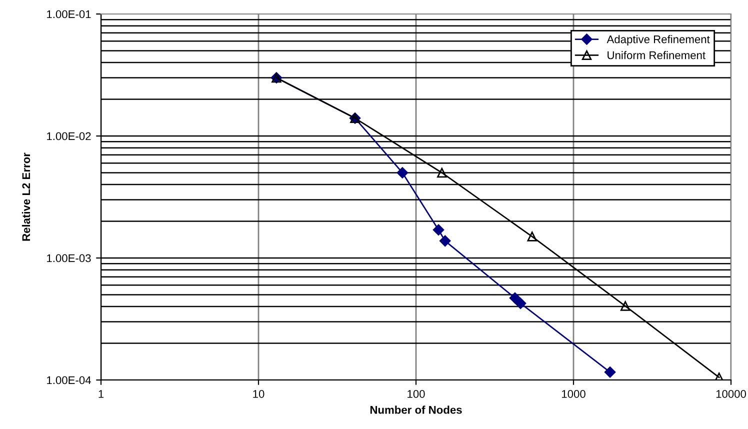  Describe the element at coordinates (657, 55) in the screenshot. I see `legend-label: Uniform Refinement` at that location.